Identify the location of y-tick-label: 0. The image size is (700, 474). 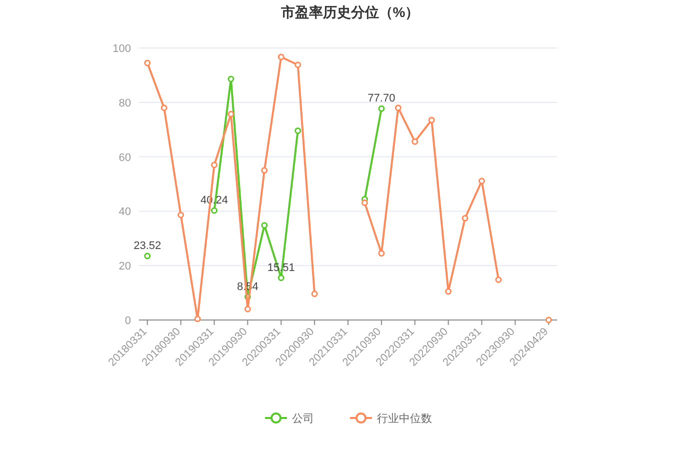
(127, 321).